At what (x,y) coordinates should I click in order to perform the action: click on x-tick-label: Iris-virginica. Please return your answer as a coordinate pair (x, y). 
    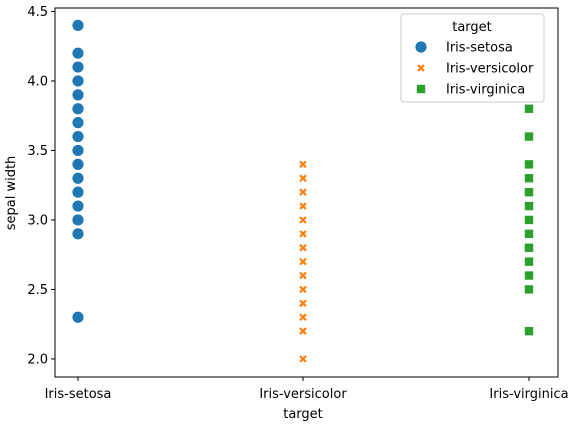
    Looking at the image, I should click on (528, 394).